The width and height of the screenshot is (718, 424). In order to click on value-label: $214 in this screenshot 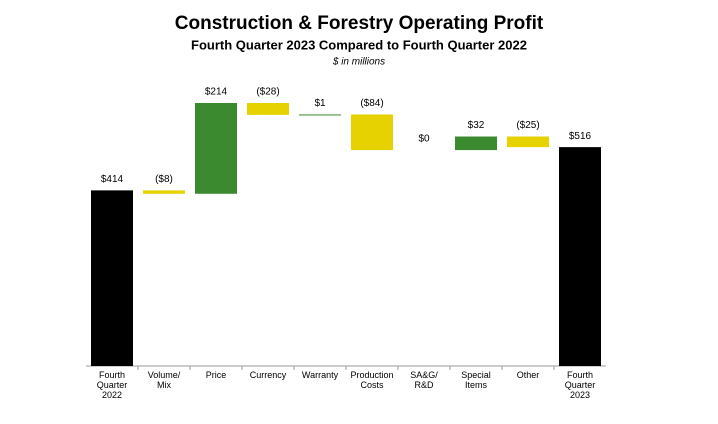, I will do `click(216, 92)`.